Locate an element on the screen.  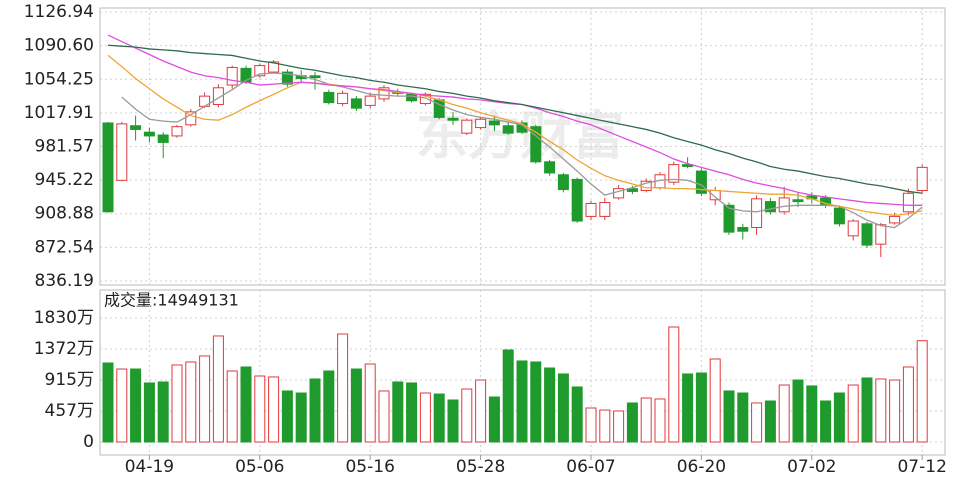
x-tick-label: 05-28 is located at coordinates (480, 467).